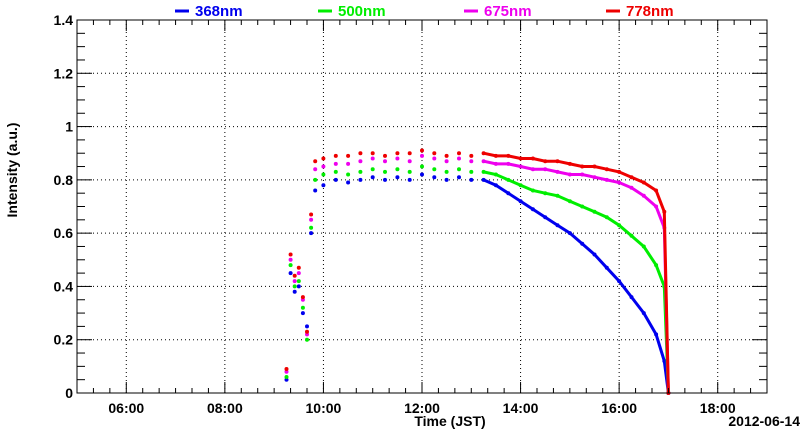 The height and width of the screenshot is (439, 800). Describe the element at coordinates (521, 408) in the screenshot. I see `x-tick-label: 14:00` at that location.